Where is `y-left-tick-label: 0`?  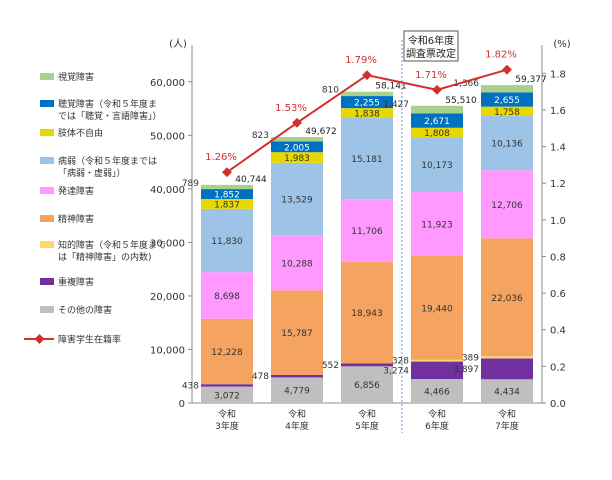 y-left-tick-label: 0 is located at coordinates (182, 404).